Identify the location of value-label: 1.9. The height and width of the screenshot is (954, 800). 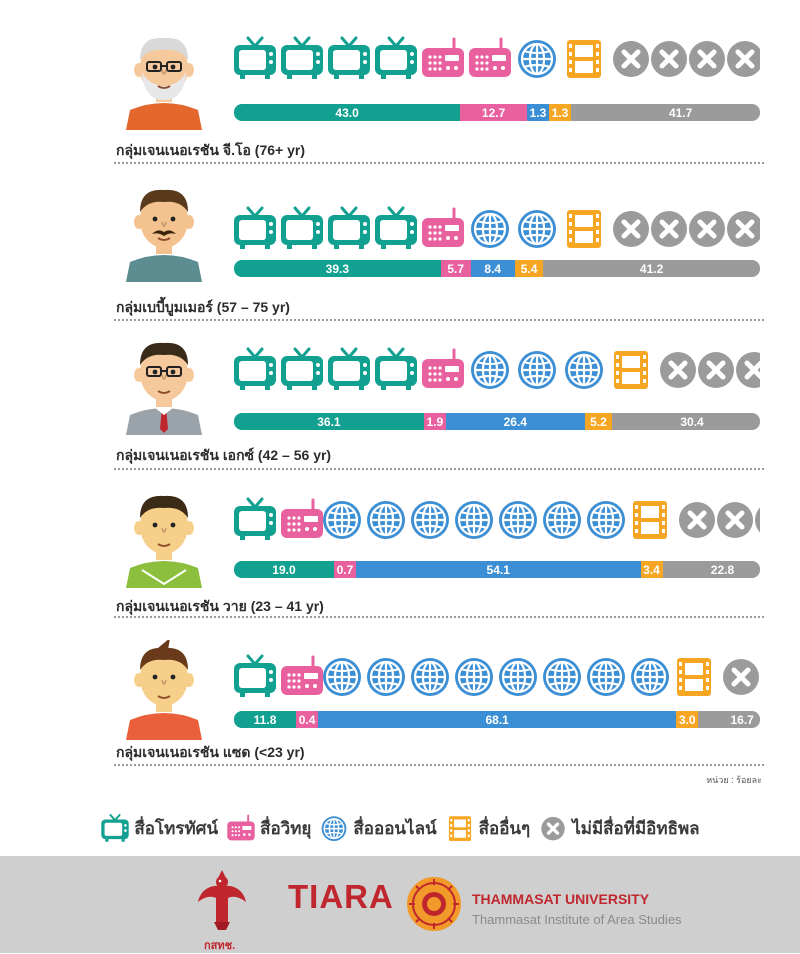
(435, 421).